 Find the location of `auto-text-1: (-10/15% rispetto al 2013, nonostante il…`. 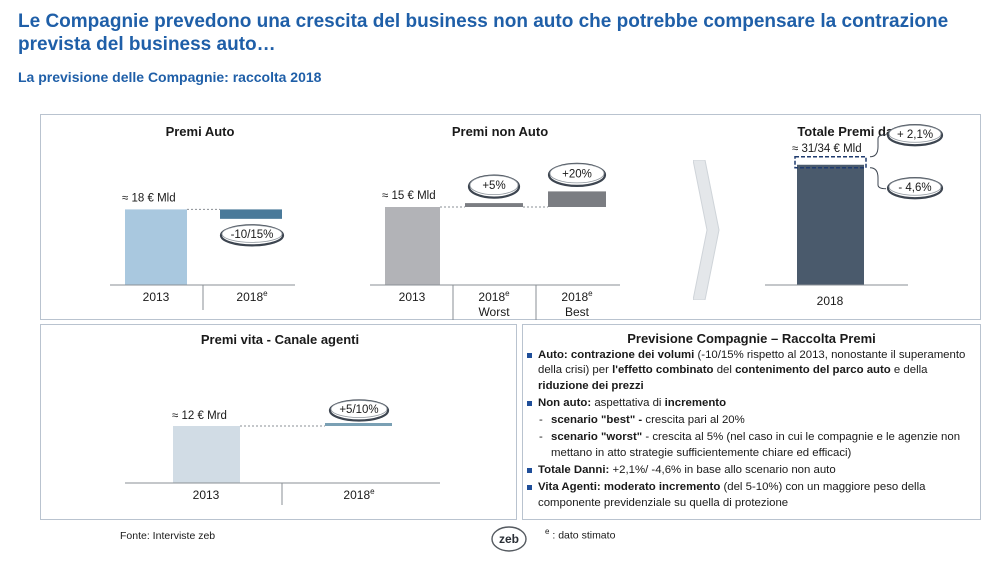

auto-text-1: (-10/15% rispetto al 2013, nonostante il… is located at coordinates (752, 363).